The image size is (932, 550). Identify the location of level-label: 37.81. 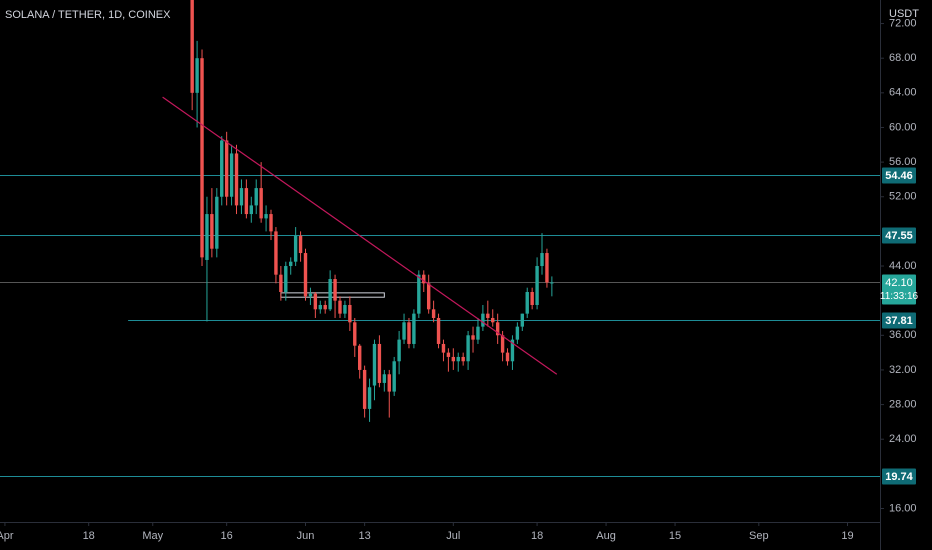
(899, 321).